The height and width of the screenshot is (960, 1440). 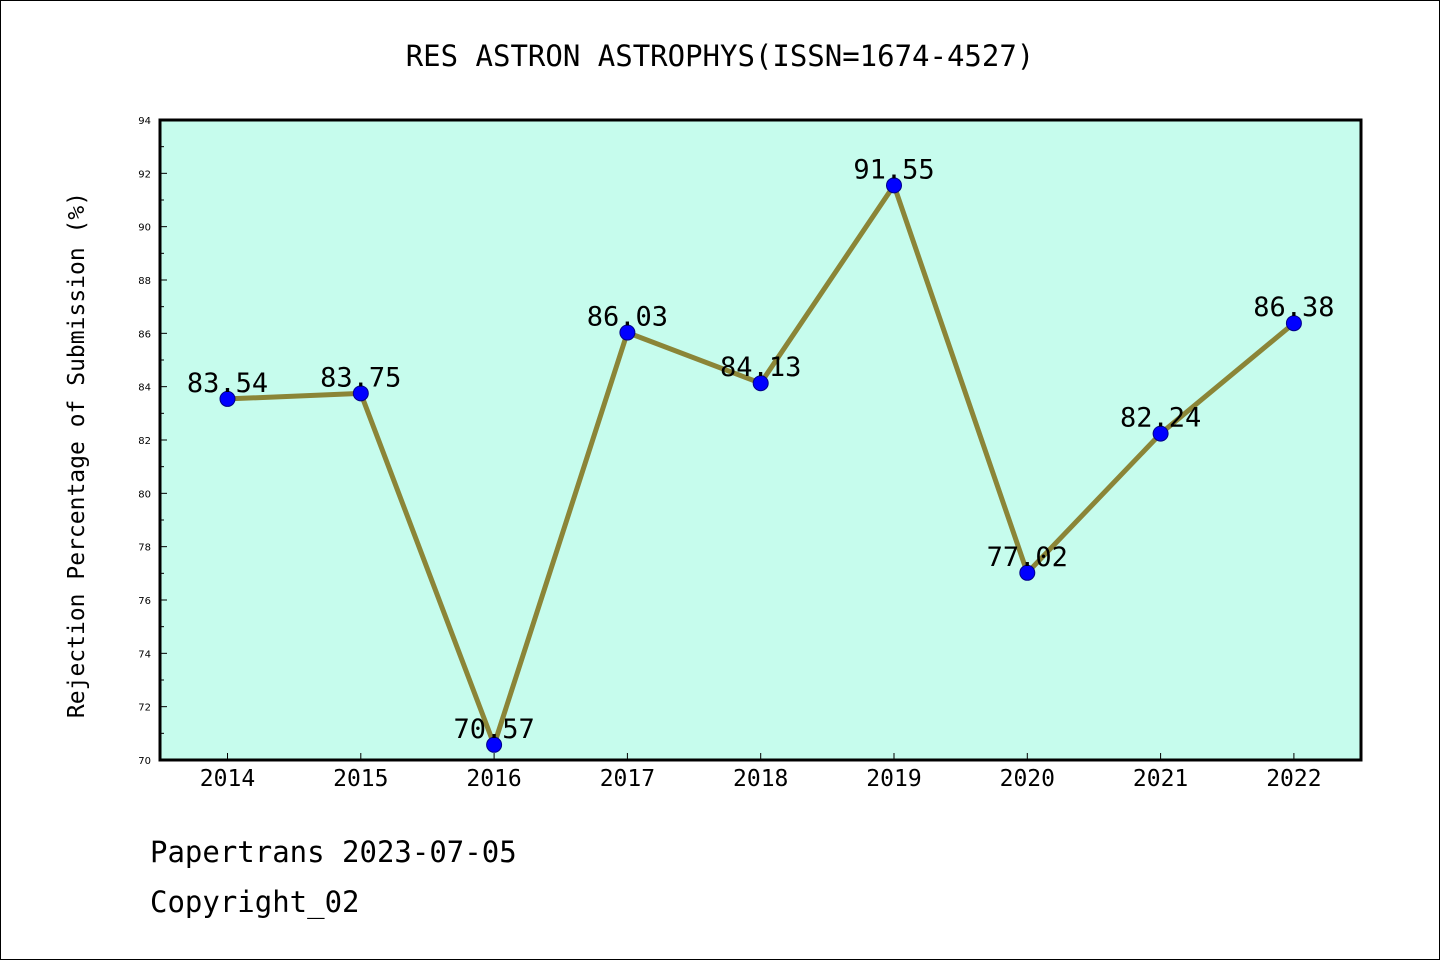 What do you see at coordinates (144, 121) in the screenshot?
I see `y-tick-label: 94` at bounding box center [144, 121].